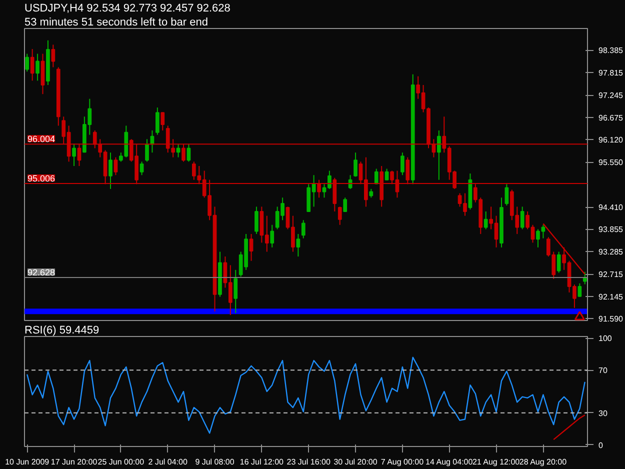 The height and width of the screenshot is (469, 625). What do you see at coordinates (603, 371) in the screenshot?
I see `y-tick-label: 70` at bounding box center [603, 371].